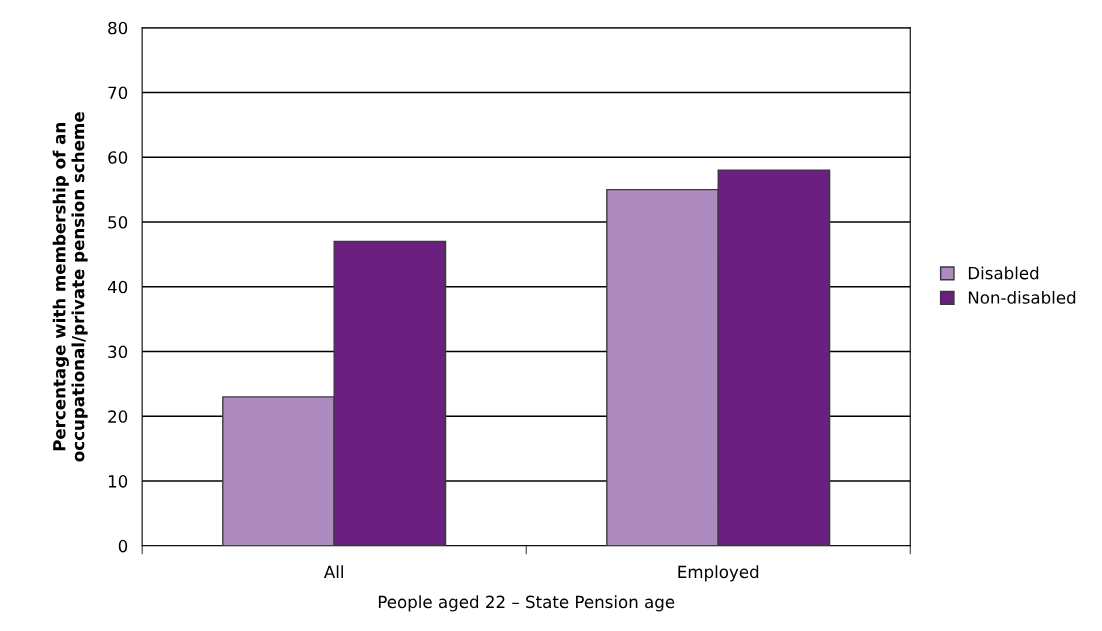 The height and width of the screenshot is (631, 1102). I want to click on y-tick-label: 10, so click(118, 481).